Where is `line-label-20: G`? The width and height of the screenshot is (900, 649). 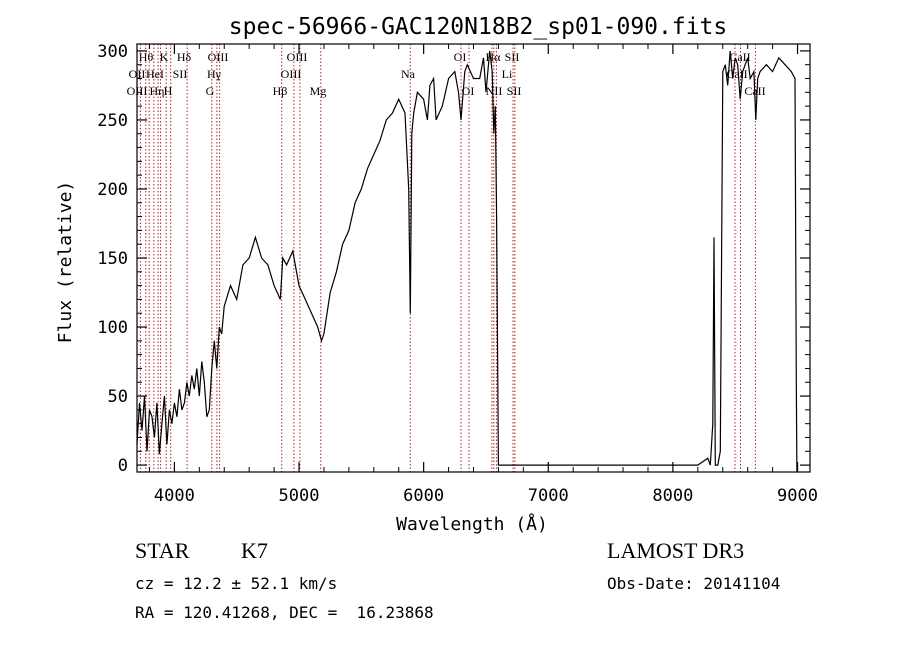 line-label-20: G is located at coordinates (210, 91).